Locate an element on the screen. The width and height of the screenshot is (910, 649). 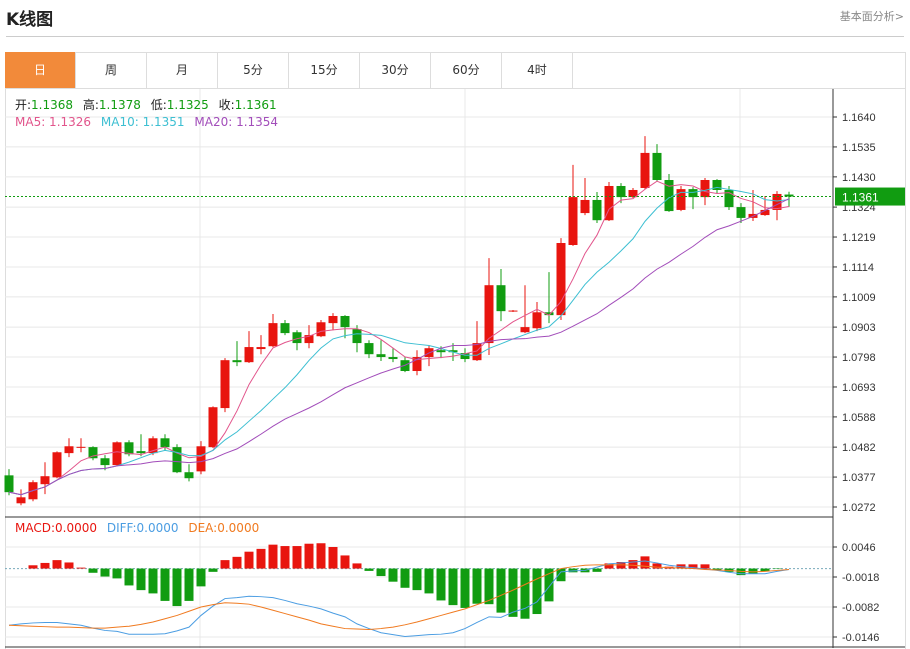
price-tick-label: 1.1535 is located at coordinates (859, 148).